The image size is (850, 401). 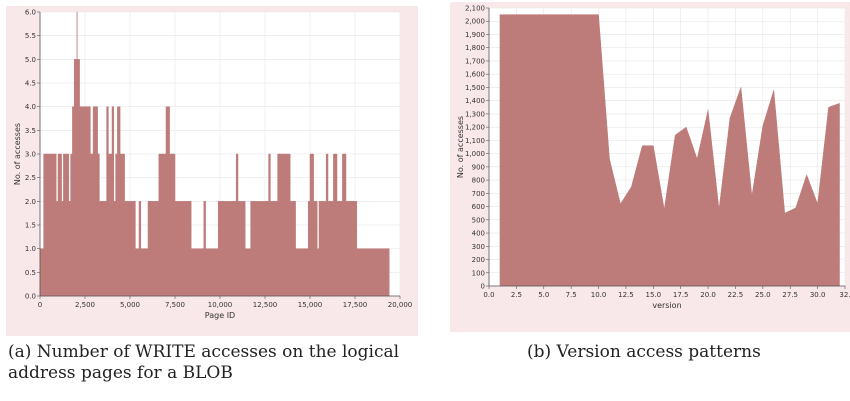 I want to click on x-axis-label: Page ID, so click(x=220, y=315).